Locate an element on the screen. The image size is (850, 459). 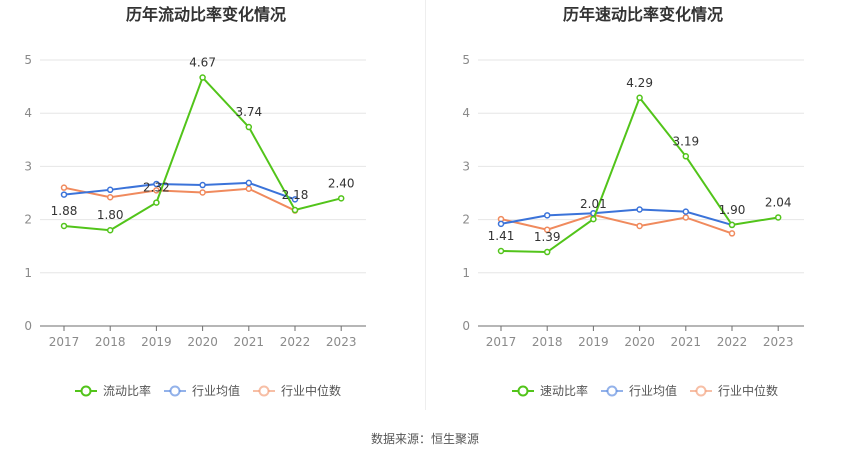
legend-item-0: 流动比率 is located at coordinates (113, 390).